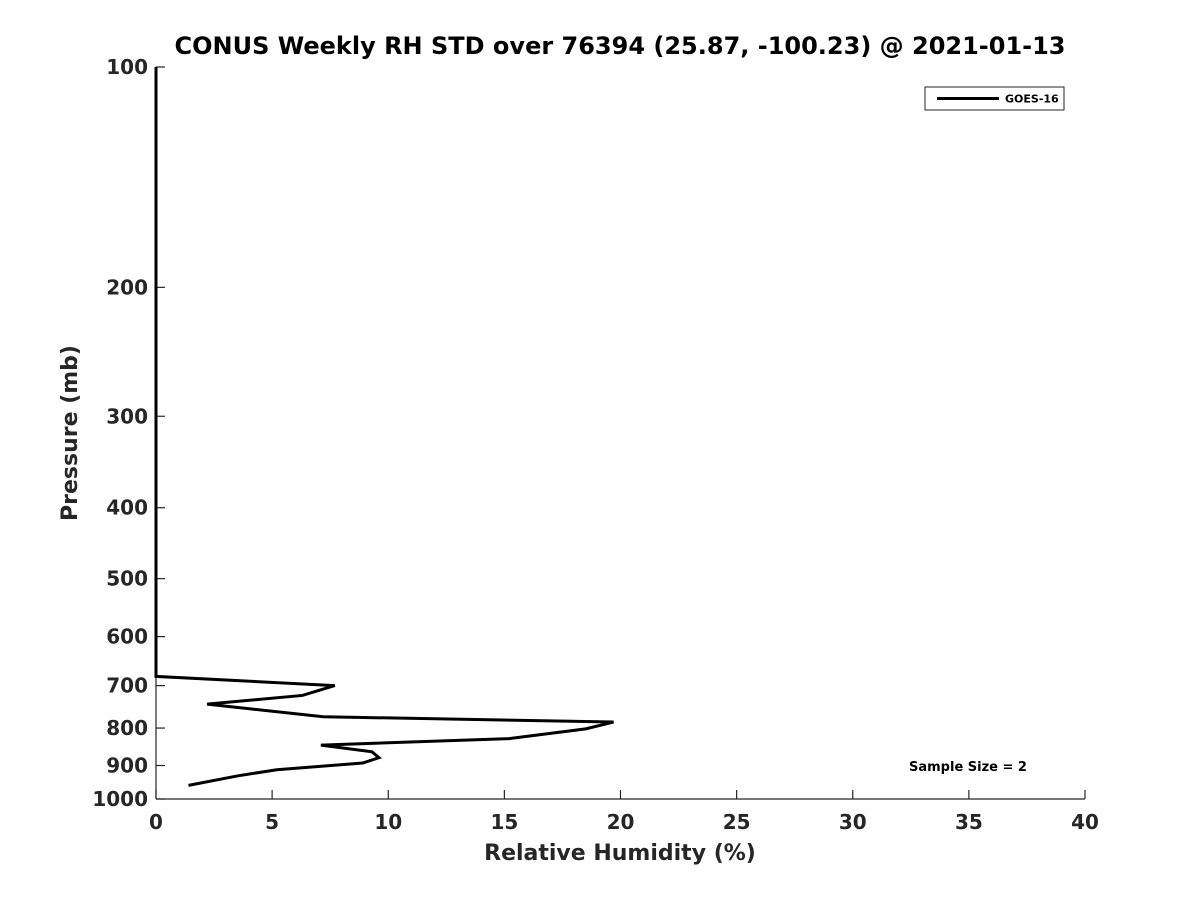 This screenshot has width=1200, height=900. Describe the element at coordinates (620, 853) in the screenshot. I see `x-axis-label: Relative Humidity (%)` at that location.